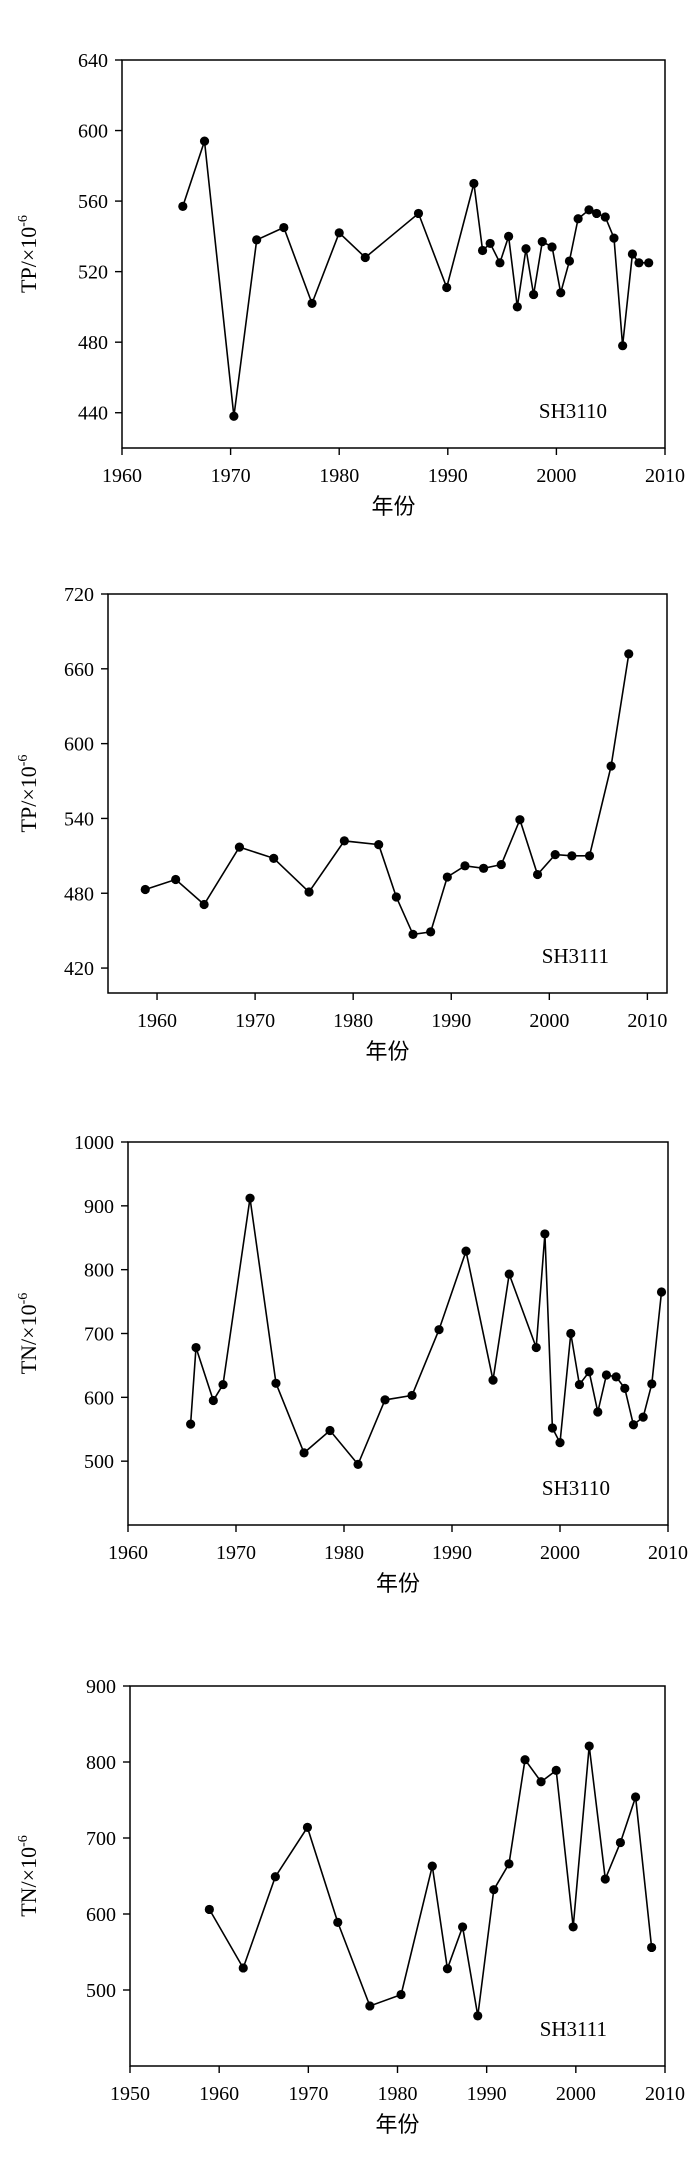 Image resolution: width=700 pixels, height=2160 pixels. Describe the element at coordinates (79, 595) in the screenshot. I see `y-tick-label: 720` at that location.